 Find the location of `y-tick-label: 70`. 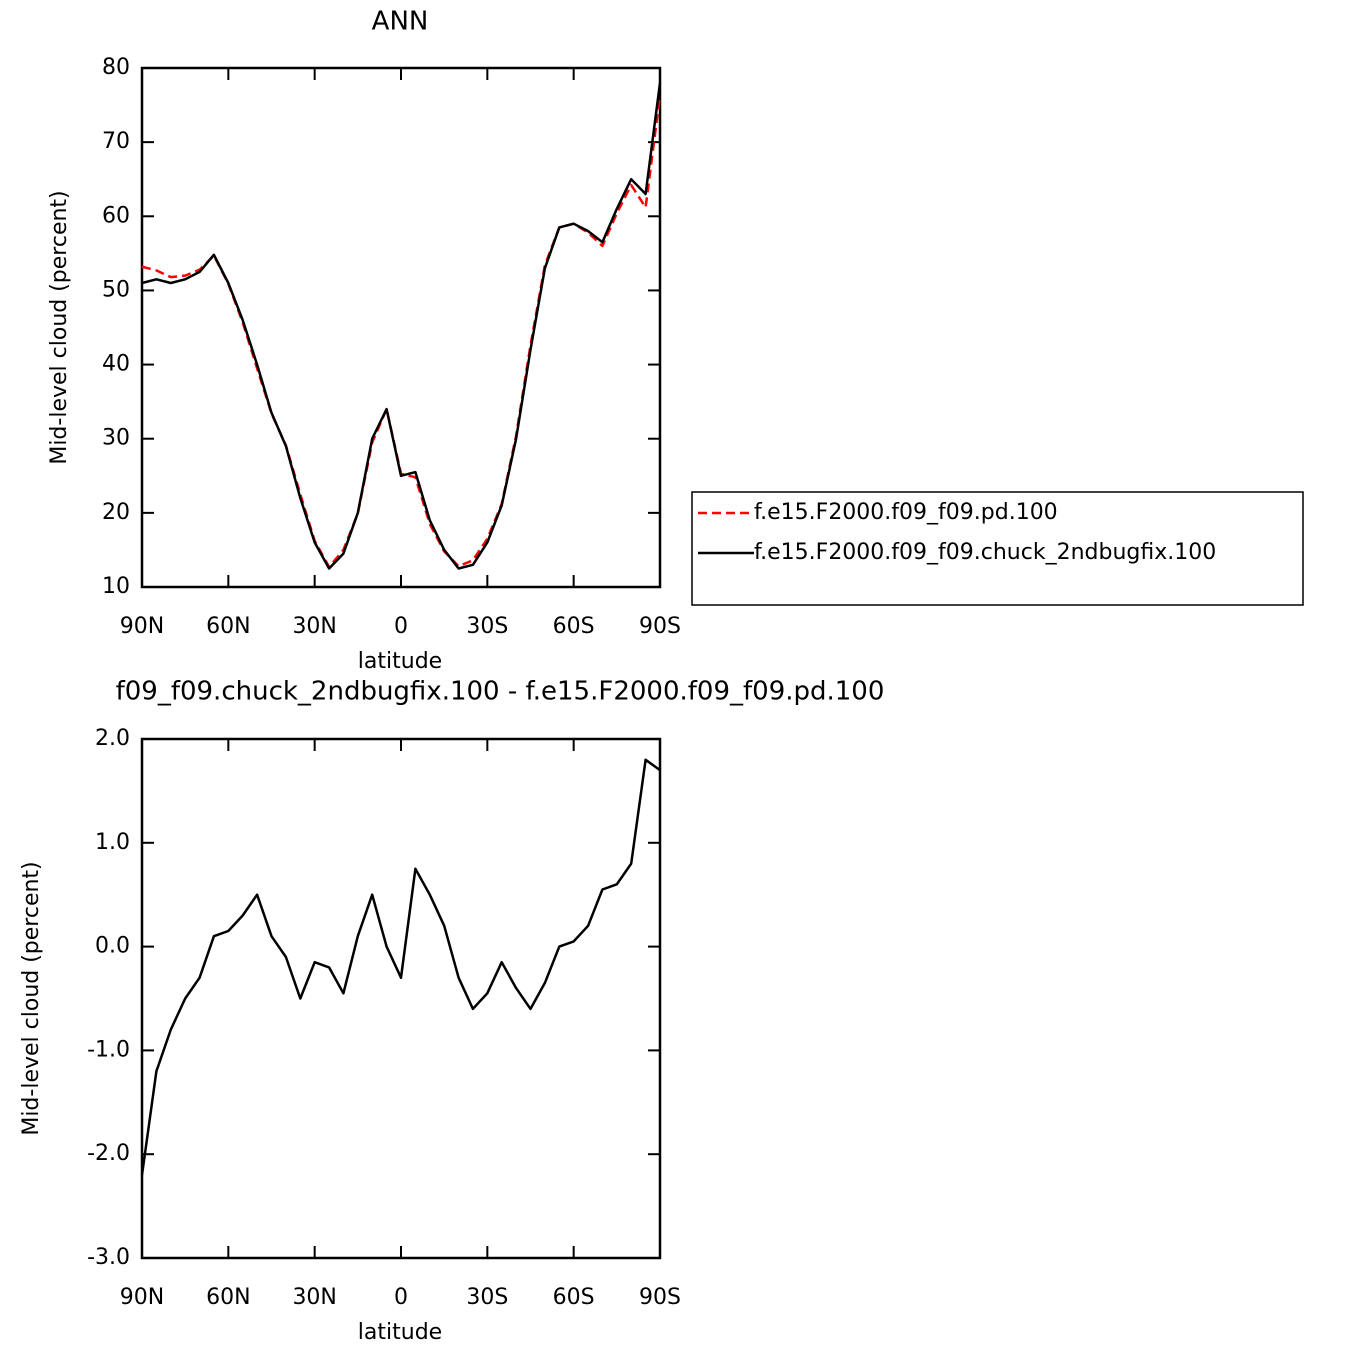

y-tick-label: 70 is located at coordinates (116, 141).